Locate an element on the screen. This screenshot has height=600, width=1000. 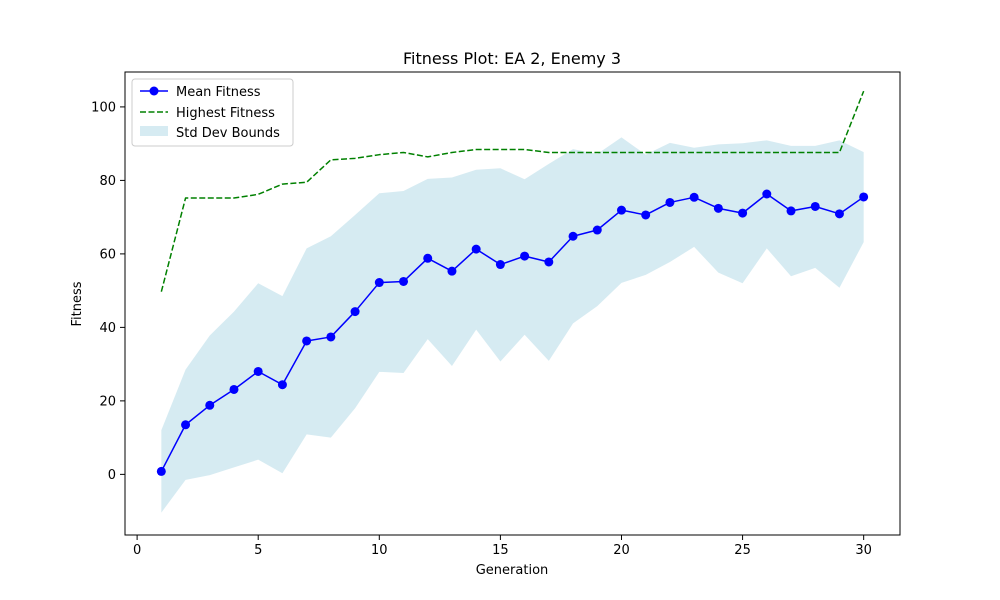
x-tick-label: 30 is located at coordinates (863, 550).